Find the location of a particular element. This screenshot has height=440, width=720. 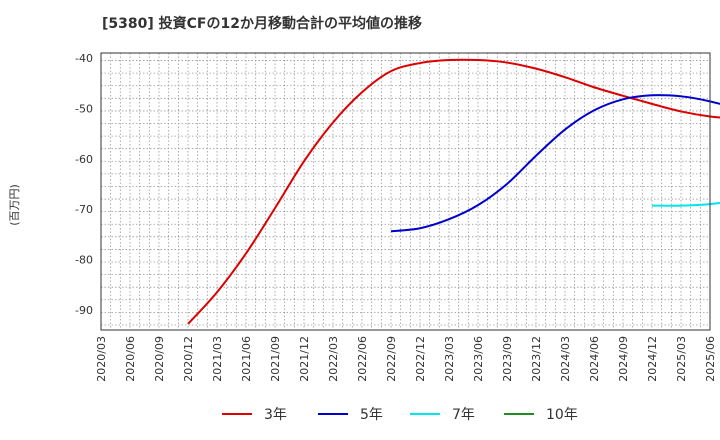

x-tick-label: 2020/09 is located at coordinates (159, 359).